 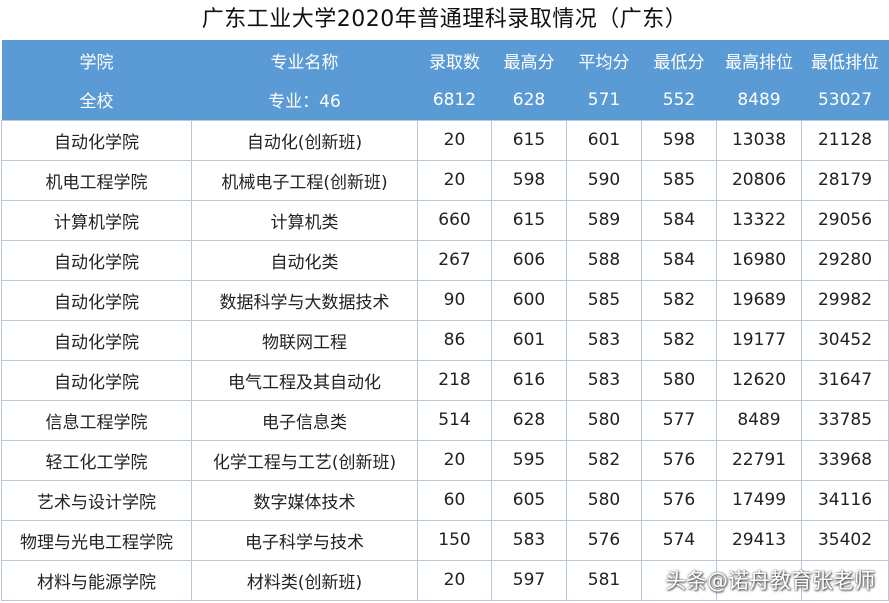 What do you see at coordinates (604, 220) in the screenshot?
I see `cell-avg-score: 589` at bounding box center [604, 220].